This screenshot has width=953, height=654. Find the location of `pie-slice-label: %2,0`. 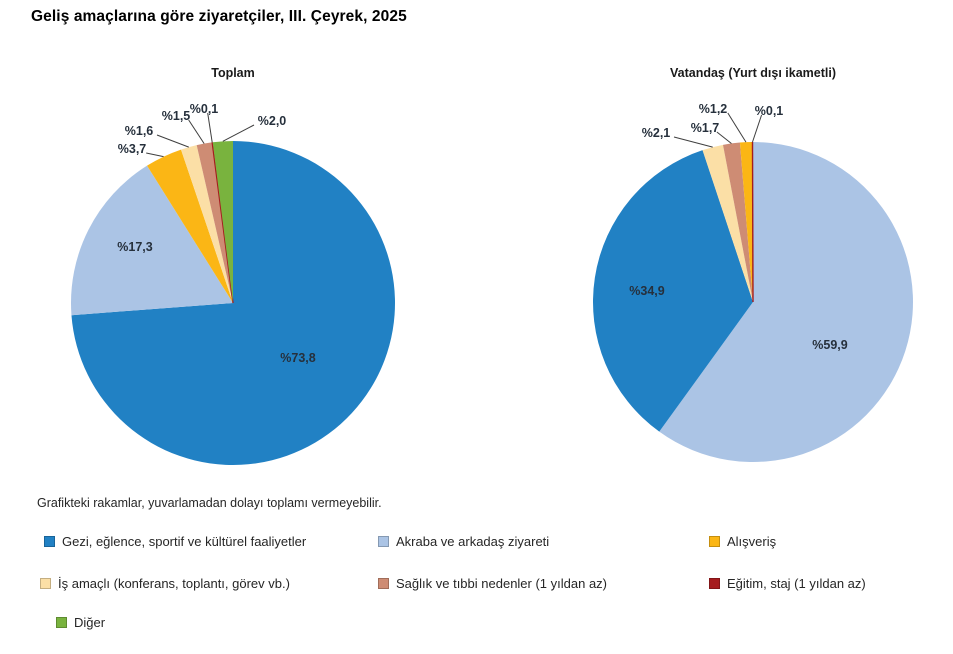

pie-slice-label: %2,0 is located at coordinates (272, 121).